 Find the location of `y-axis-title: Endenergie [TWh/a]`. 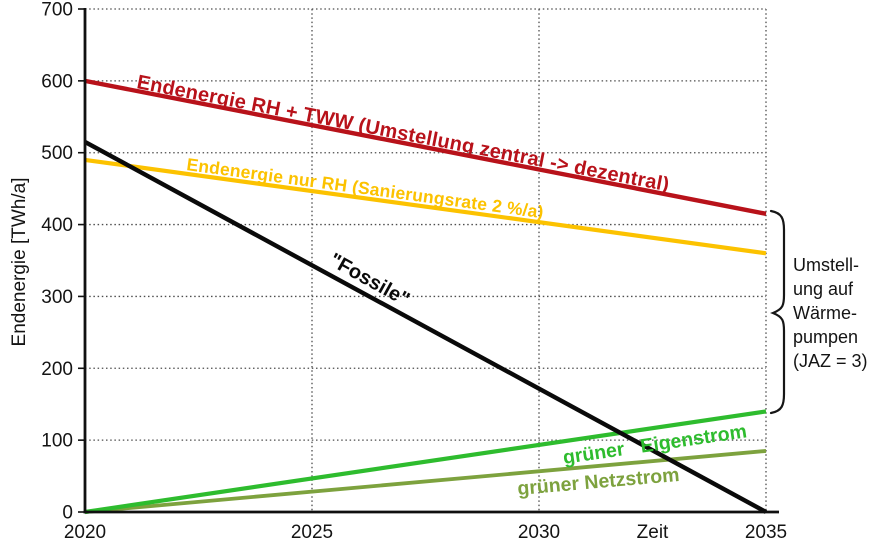

y-axis-title: Endenergie [TWh/a] is located at coordinates (19, 262).